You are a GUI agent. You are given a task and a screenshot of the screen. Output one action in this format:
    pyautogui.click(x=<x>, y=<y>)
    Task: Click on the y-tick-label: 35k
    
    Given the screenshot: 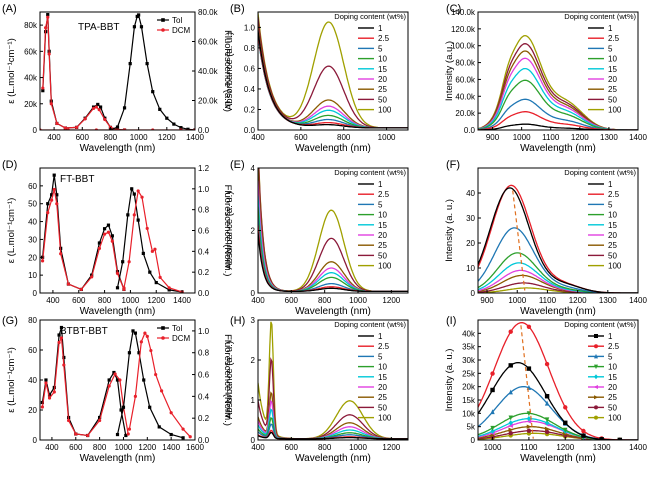 What is the action you would take?
    pyautogui.click(x=469, y=347)
    